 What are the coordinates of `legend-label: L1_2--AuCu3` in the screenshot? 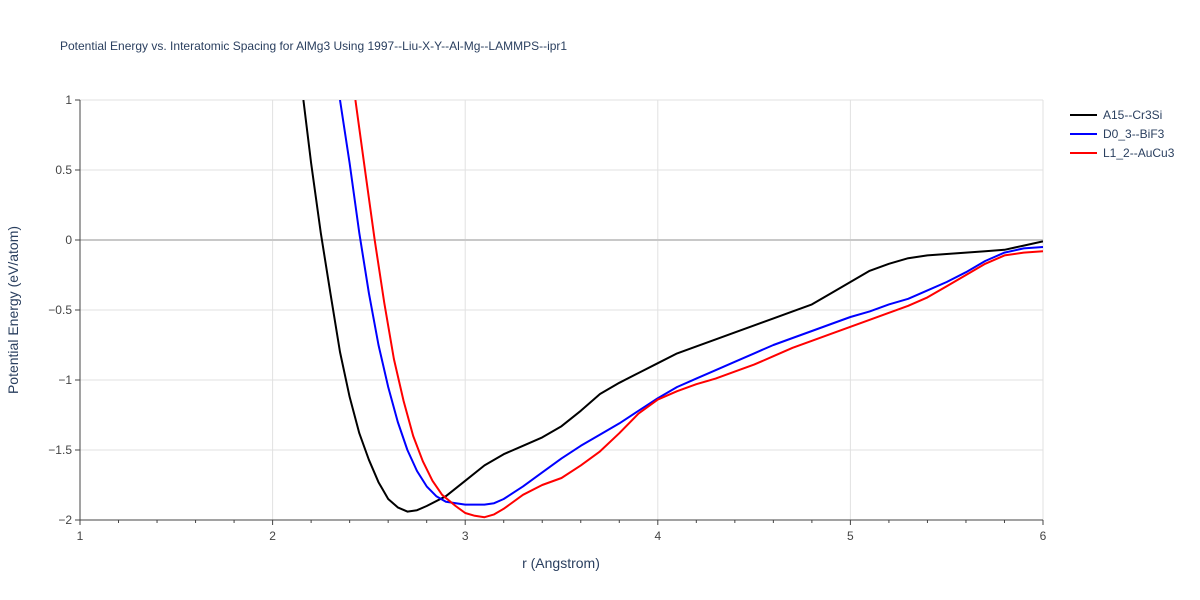 It's located at (1139, 153).